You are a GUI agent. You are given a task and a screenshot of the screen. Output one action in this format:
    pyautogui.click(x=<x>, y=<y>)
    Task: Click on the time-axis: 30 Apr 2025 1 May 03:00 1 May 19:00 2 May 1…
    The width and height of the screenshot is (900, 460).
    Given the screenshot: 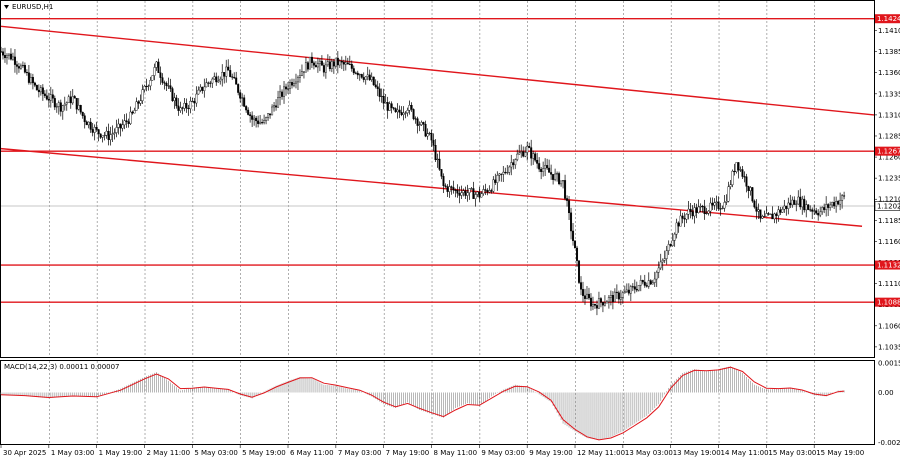 What is the action you would take?
    pyautogui.click(x=432, y=450)
    